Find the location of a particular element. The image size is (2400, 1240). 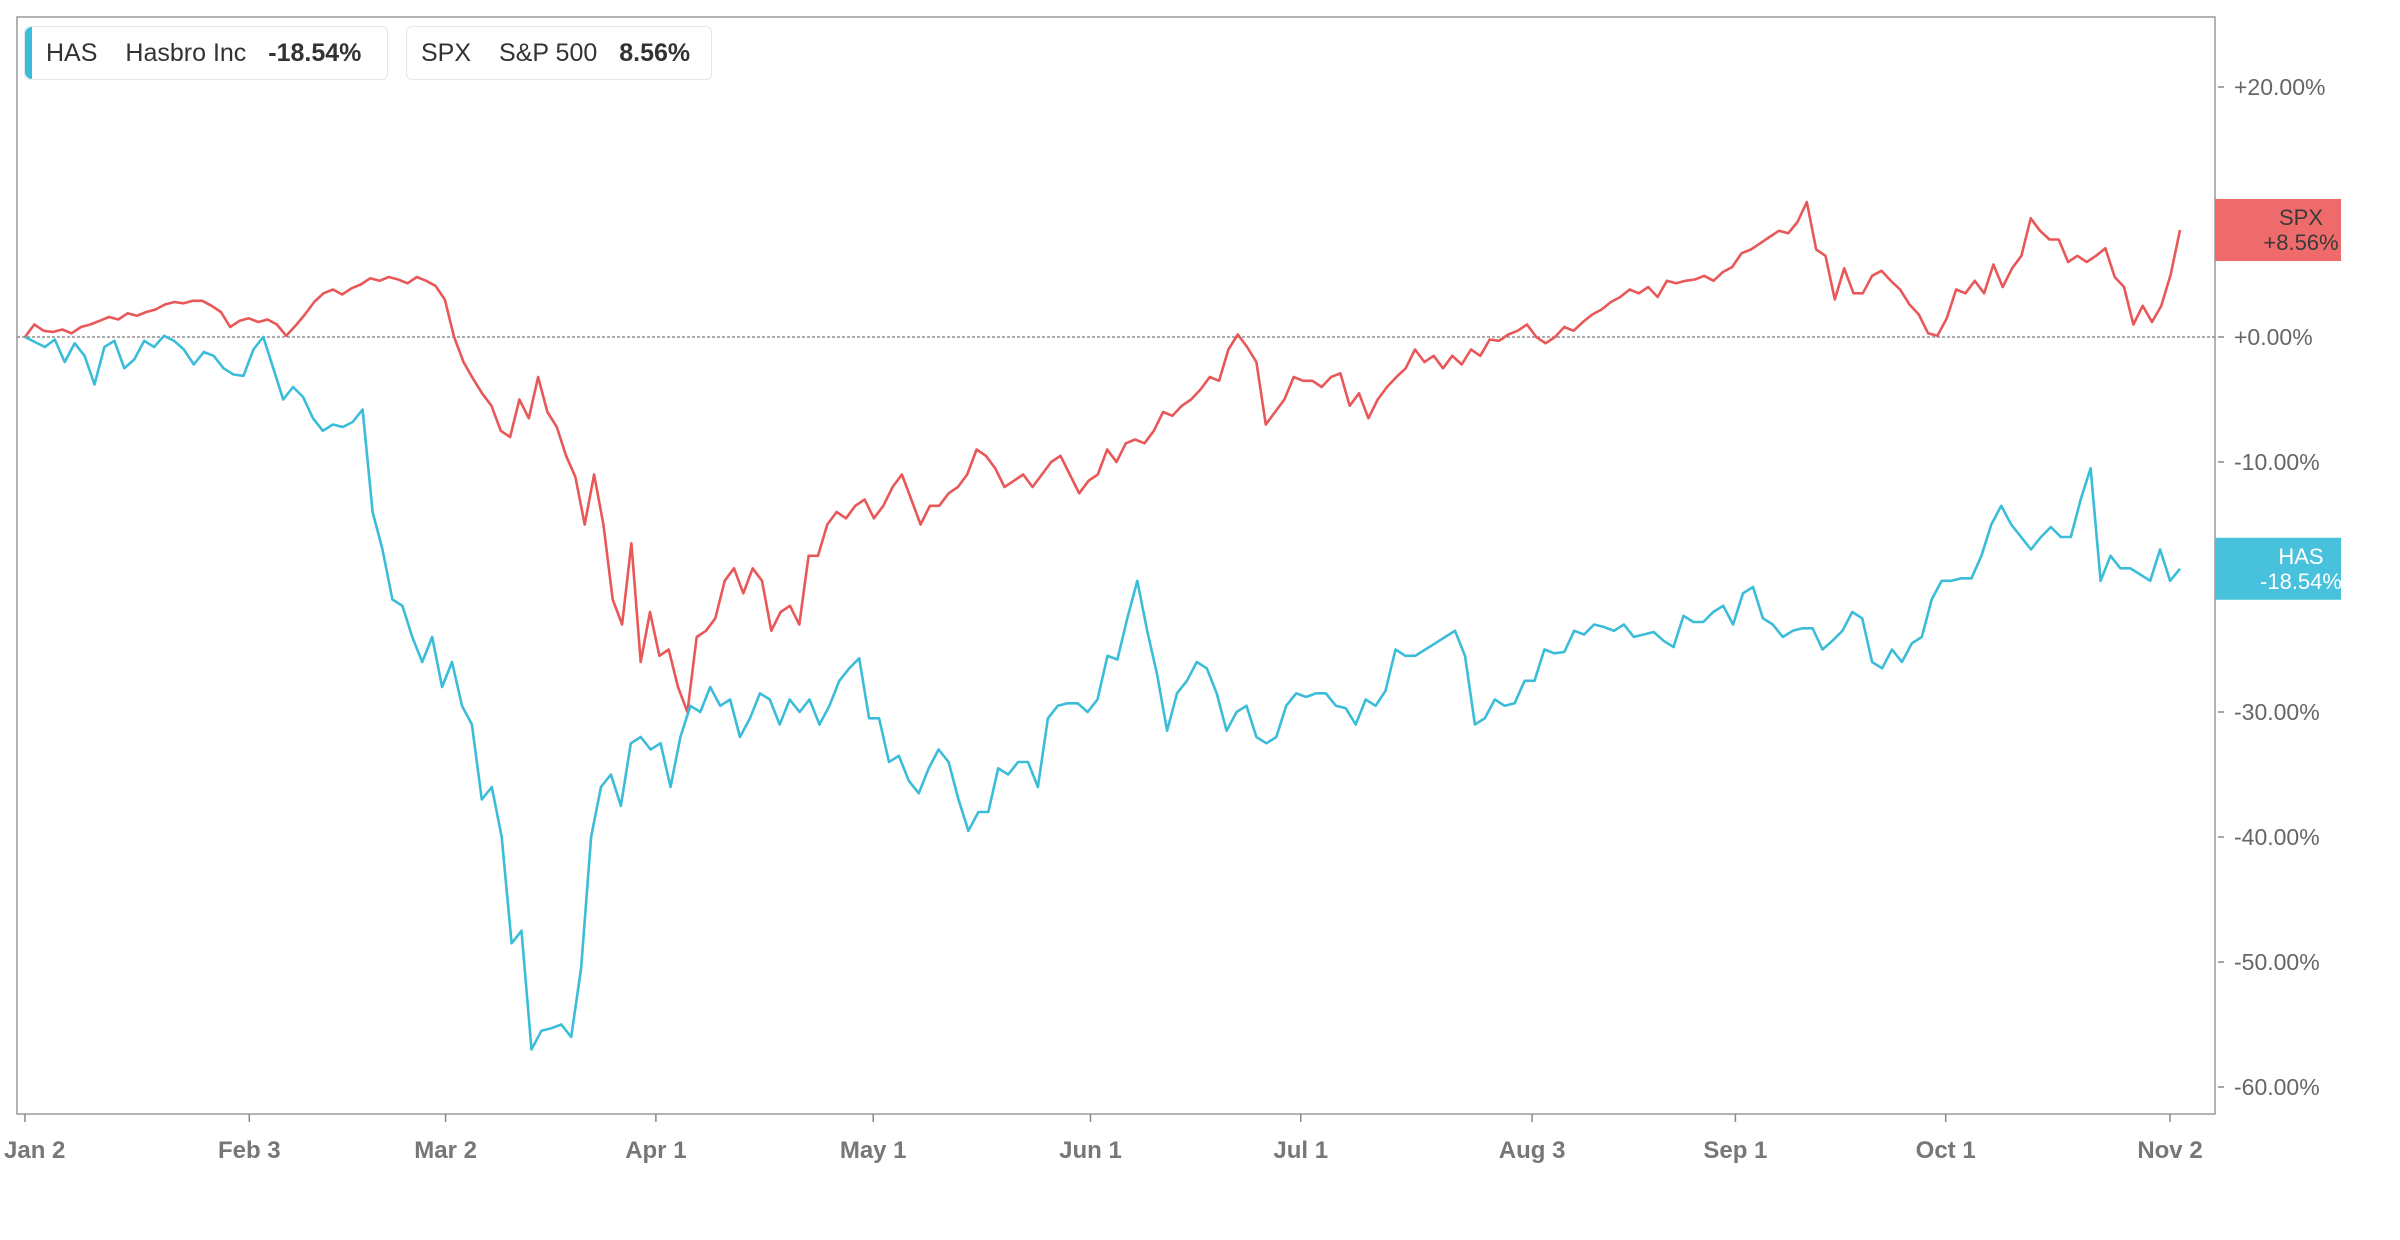

legend-item-spx: SPX S&P 500 8.56% is located at coordinates (559, 53).